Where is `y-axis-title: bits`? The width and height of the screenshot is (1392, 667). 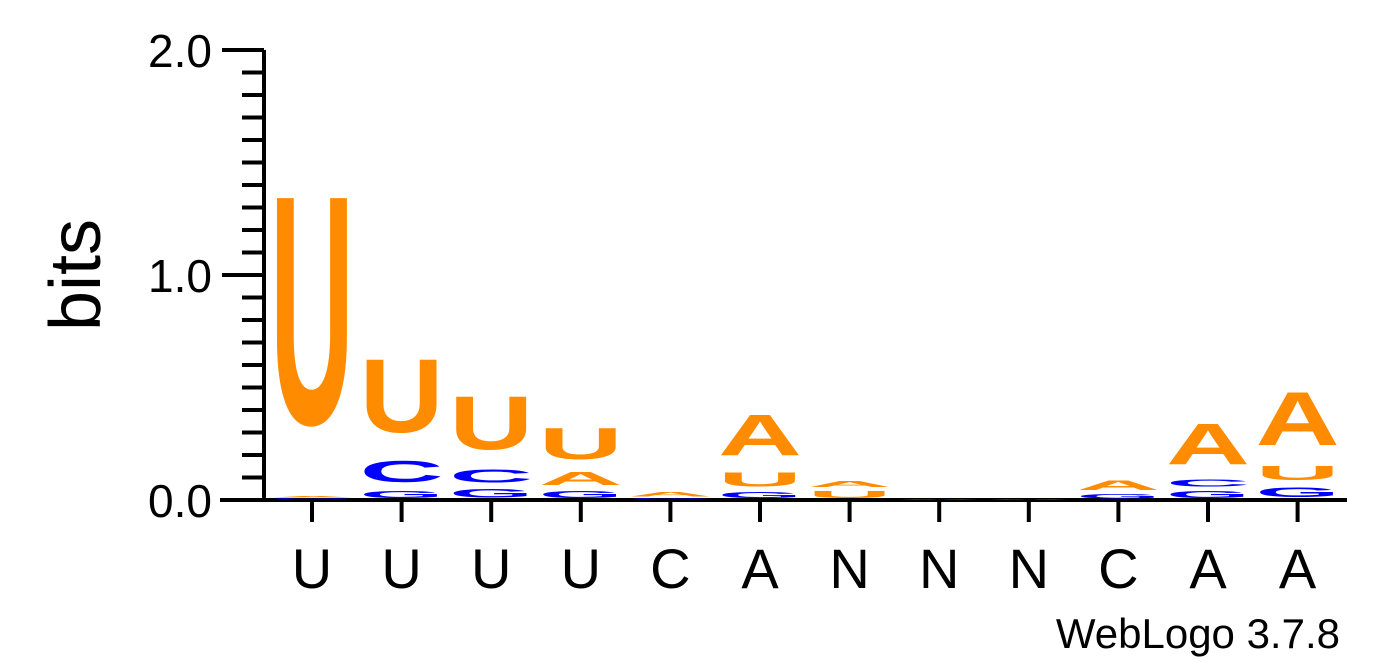
y-axis-title: bits is located at coordinates (76, 275).